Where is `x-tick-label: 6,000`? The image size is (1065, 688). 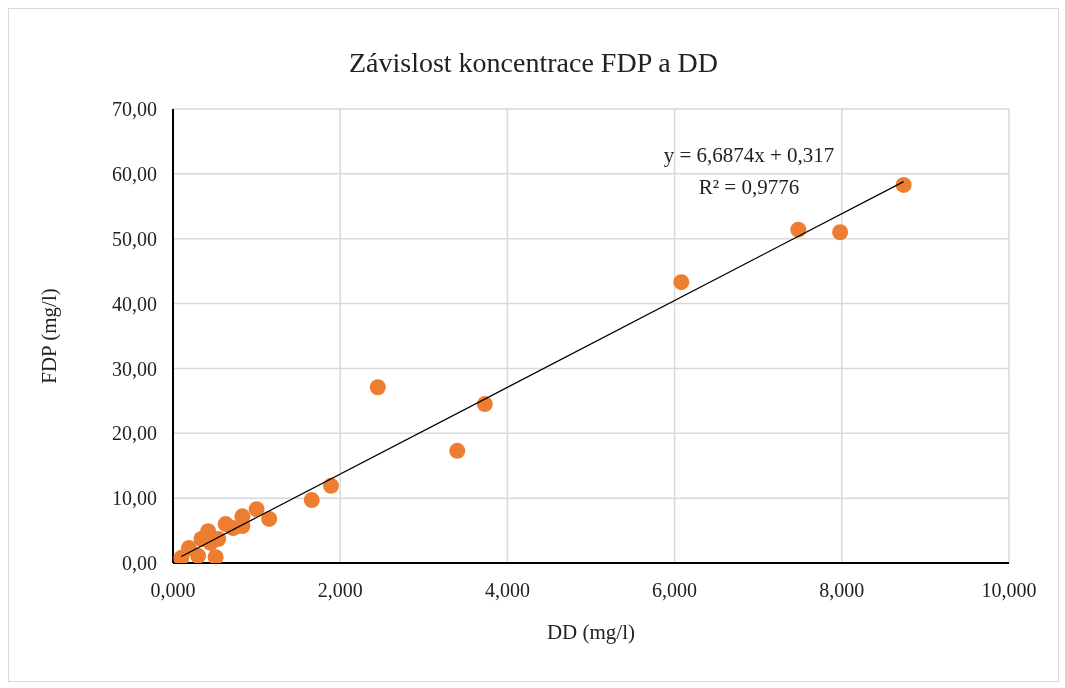 x-tick-label: 6,000 is located at coordinates (675, 590).